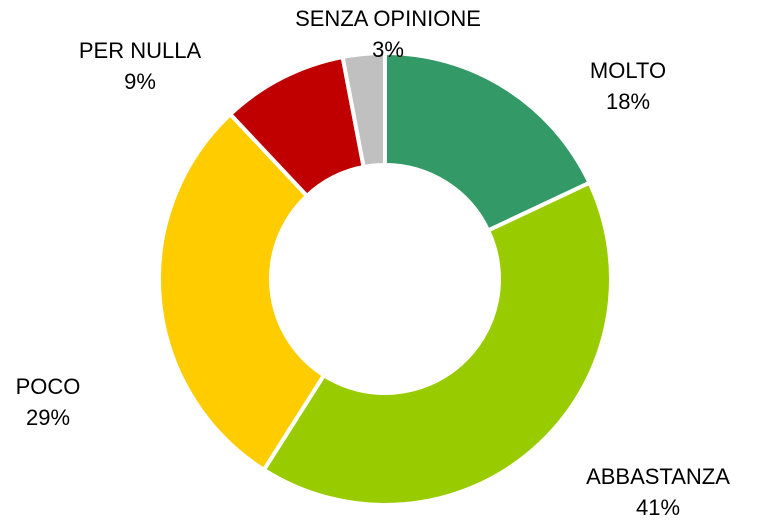  Describe the element at coordinates (628, 70) in the screenshot. I see `slice-label: MOLTO` at that location.